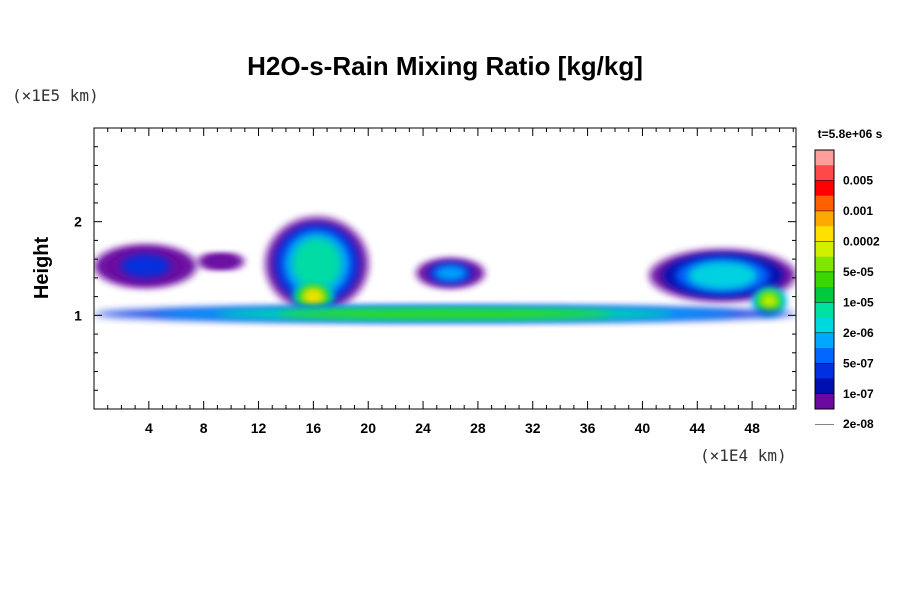  Describe the element at coordinates (55, 95) in the screenshot. I see `y-unit-label: (×1E5 km)` at that location.